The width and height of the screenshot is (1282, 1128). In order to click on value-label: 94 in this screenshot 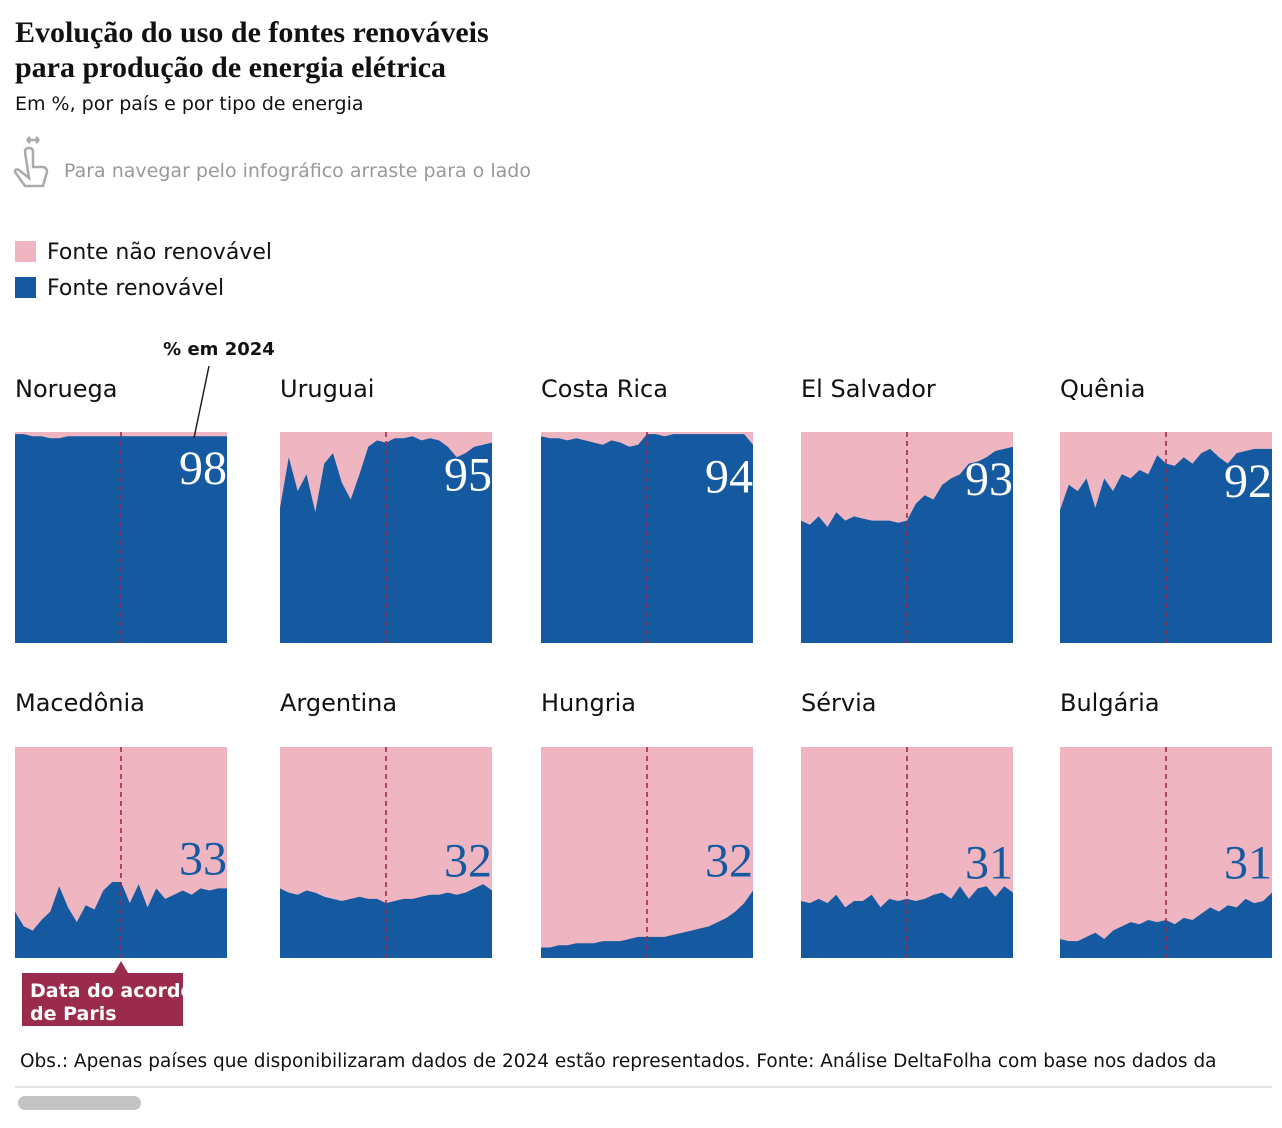, I will do `click(729, 477)`.